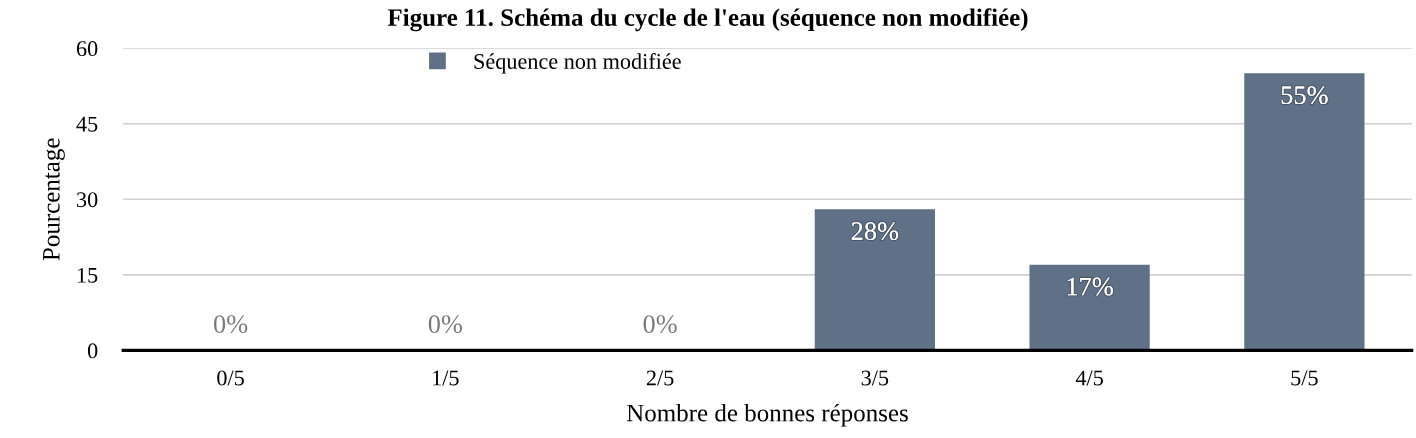  I want to click on x-tick-label: 5/5, so click(1304, 378).